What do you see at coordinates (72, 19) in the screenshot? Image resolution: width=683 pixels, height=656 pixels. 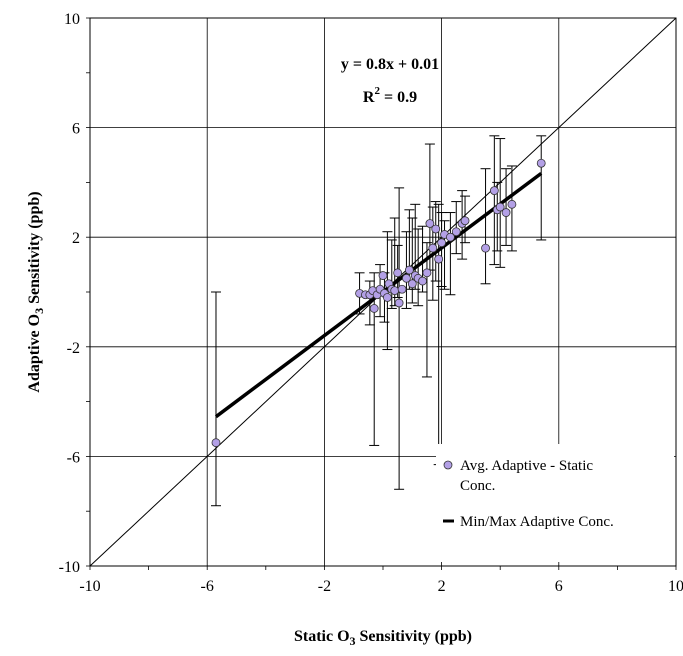 I see `y-tick-label-5: 10` at bounding box center [72, 19].